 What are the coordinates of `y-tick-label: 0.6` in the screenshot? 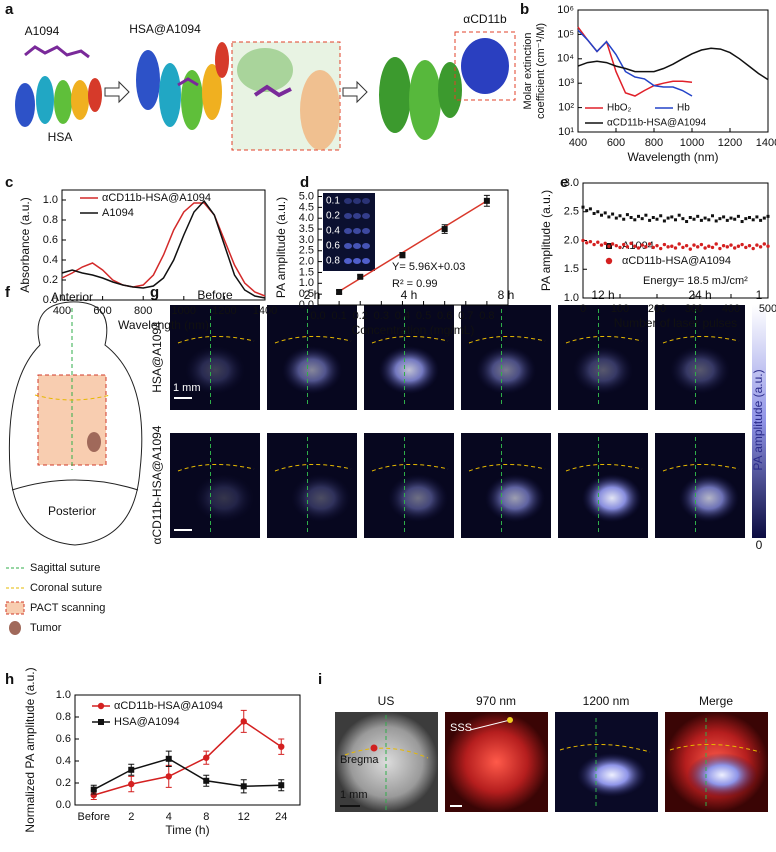 It's located at (50, 240).